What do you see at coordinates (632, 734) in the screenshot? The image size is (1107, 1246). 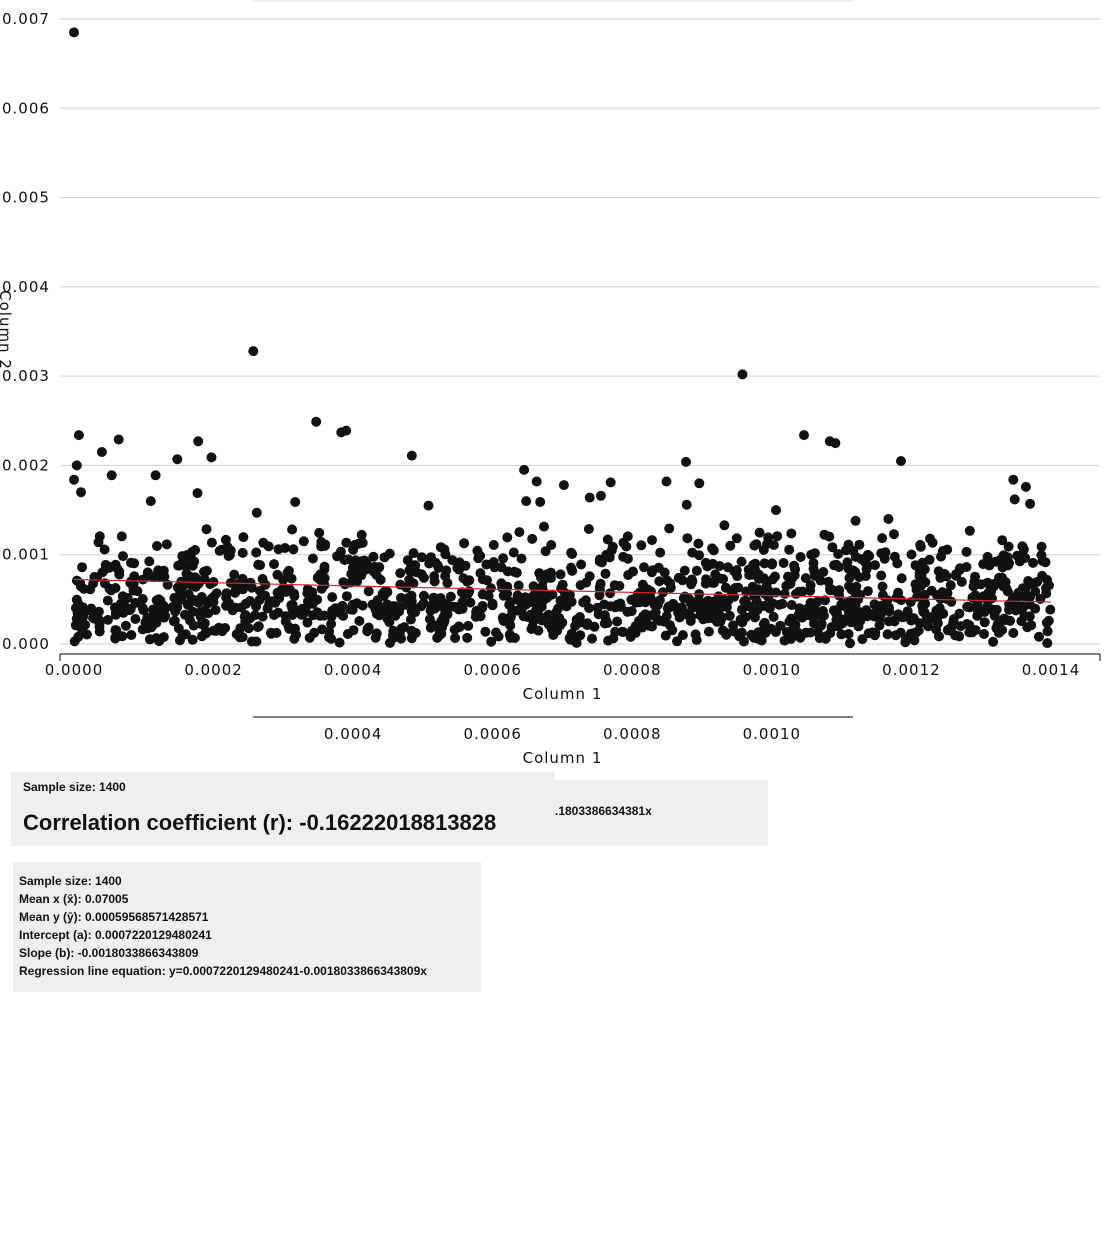 I see `ghost-x-tick-label: 0.0008` at bounding box center [632, 734].